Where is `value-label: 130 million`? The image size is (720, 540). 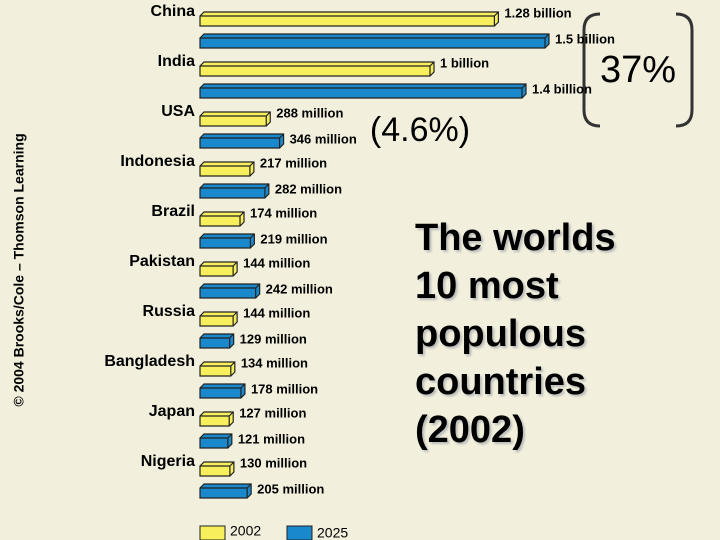
value-label: 130 million is located at coordinates (273, 462).